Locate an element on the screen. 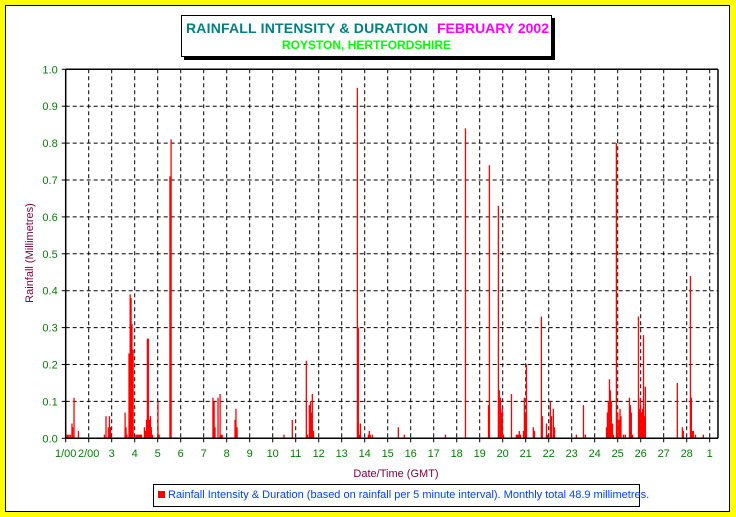 The image size is (736, 517). y-tick-label: 0.6 is located at coordinates (49, 218).